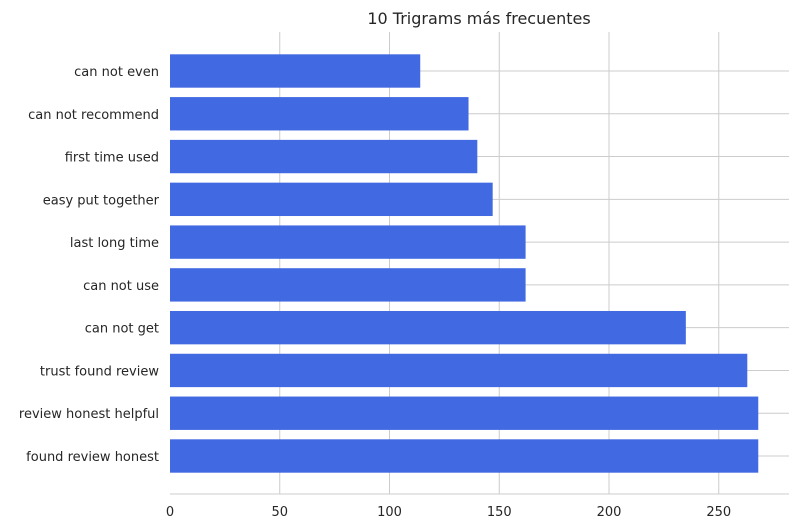  Describe the element at coordinates (101, 200) in the screenshot. I see `y-tick-label: easy put together` at that location.